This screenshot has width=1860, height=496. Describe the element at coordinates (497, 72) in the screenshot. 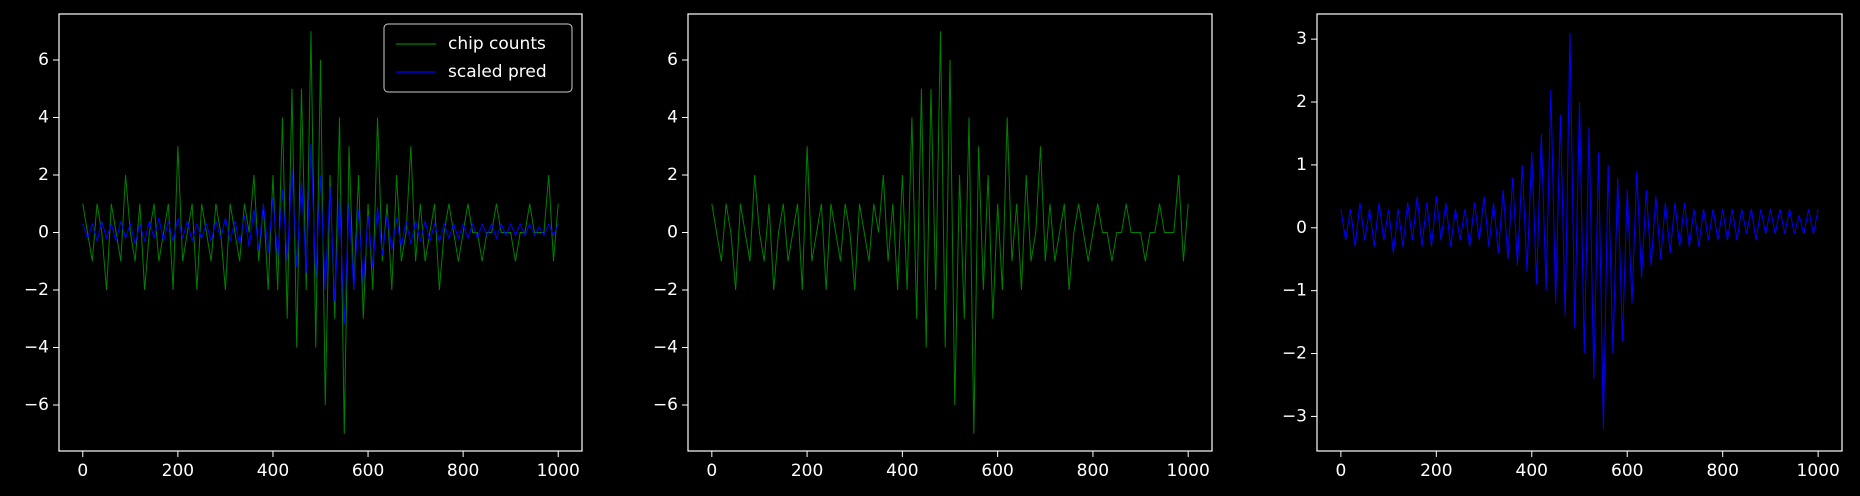

I see `legend-label: scaled pred` at that location.